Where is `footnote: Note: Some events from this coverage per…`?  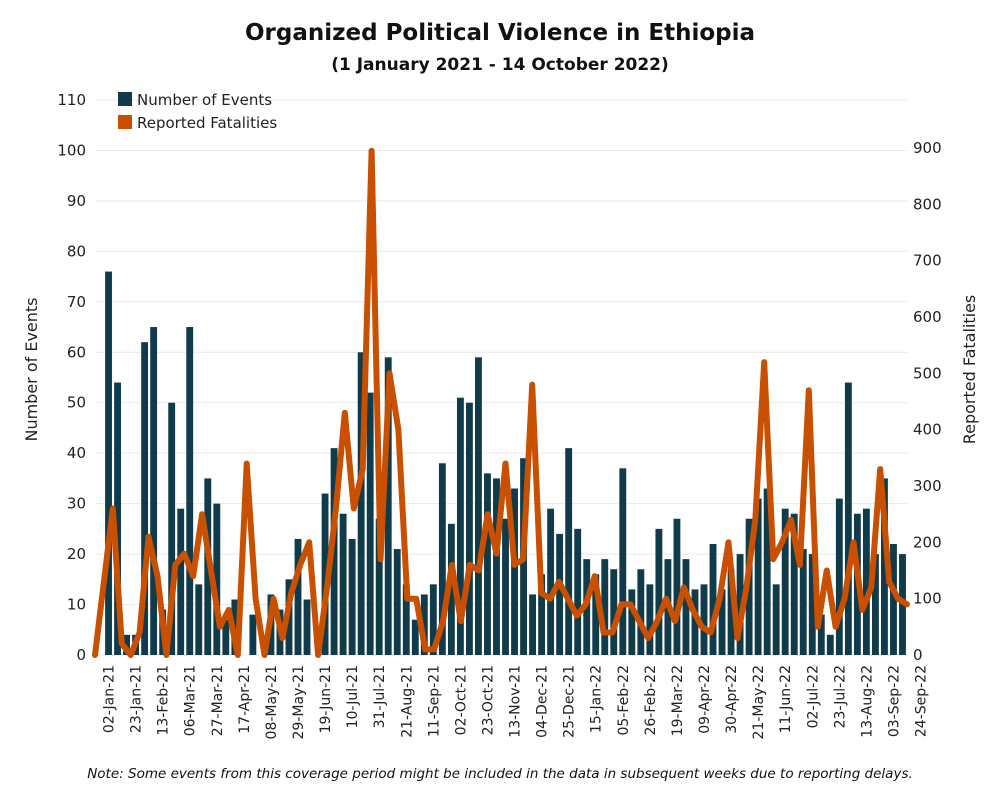
footnote: Note: Some events from this coverage per… is located at coordinates (500, 774).